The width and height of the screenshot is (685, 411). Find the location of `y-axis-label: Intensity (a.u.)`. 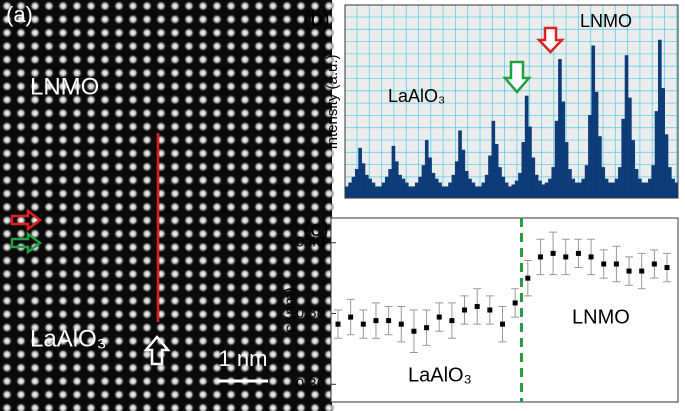

y-axis-label: Intensity (a.u.) is located at coordinates (332, 101).